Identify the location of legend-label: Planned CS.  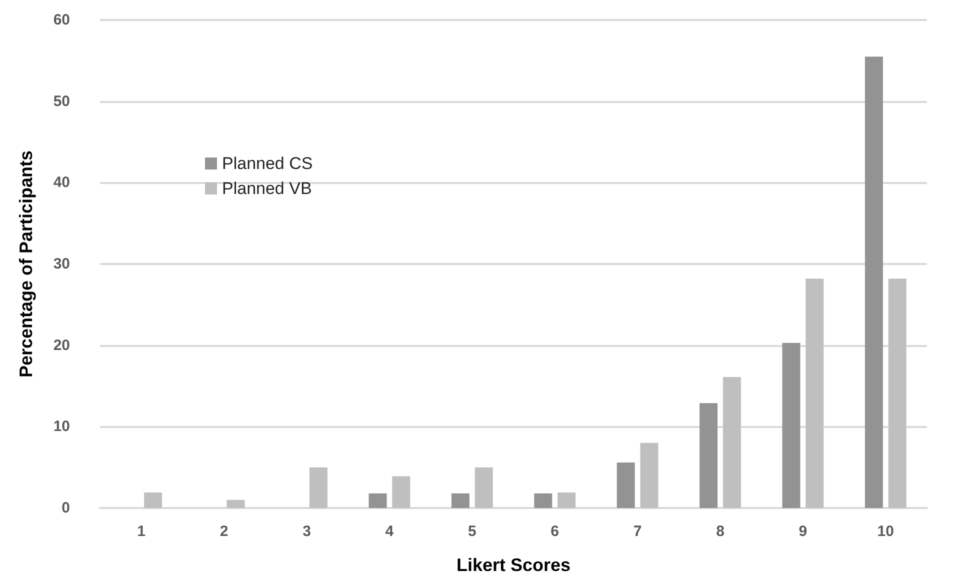
(267, 163).